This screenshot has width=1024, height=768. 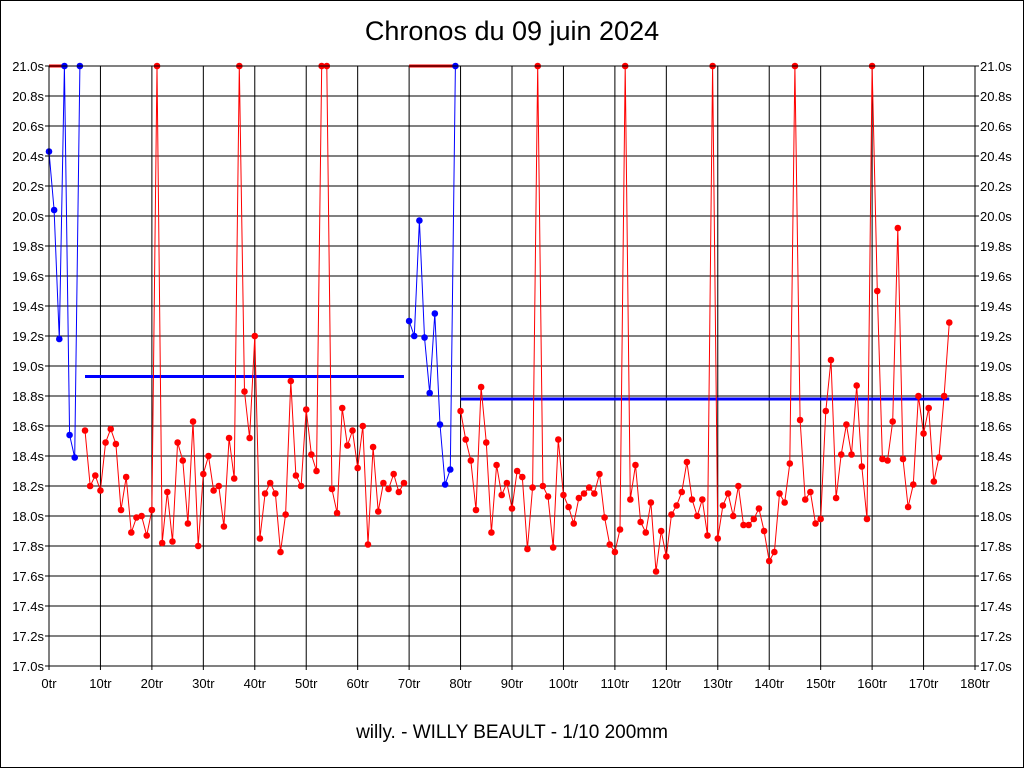 I want to click on chart-subtitle: willy. - WILLY BEAULT - 1/10 200mm, so click(x=512, y=732).